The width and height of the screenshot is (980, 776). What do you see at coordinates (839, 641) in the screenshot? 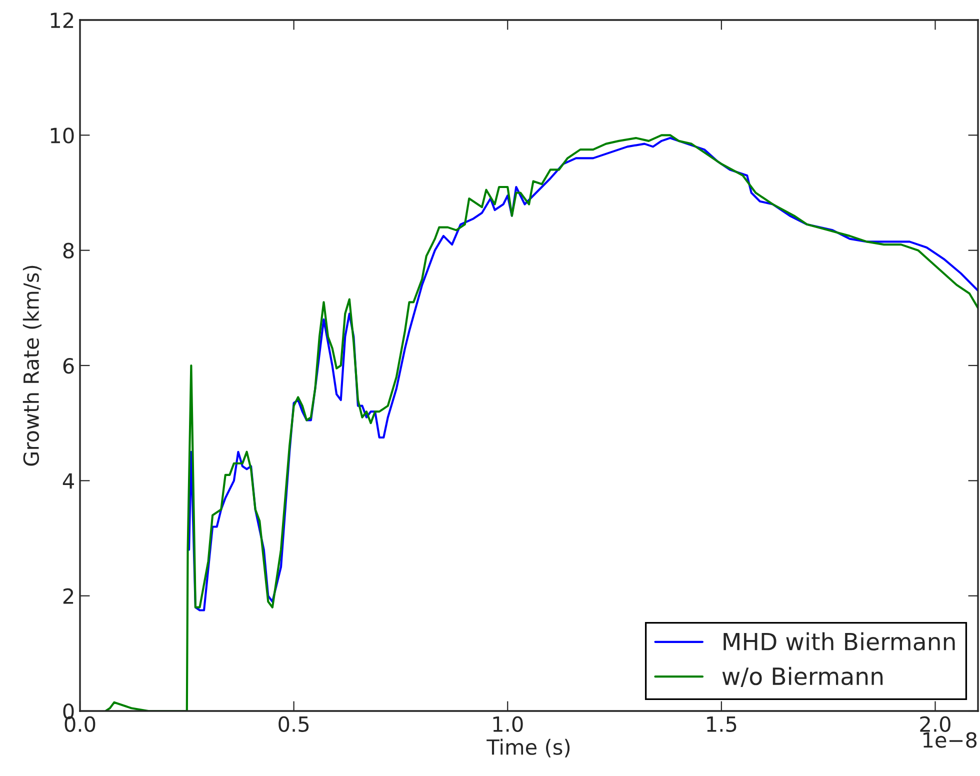
I see `legend-label: MHD with Biermann` at bounding box center [839, 641].